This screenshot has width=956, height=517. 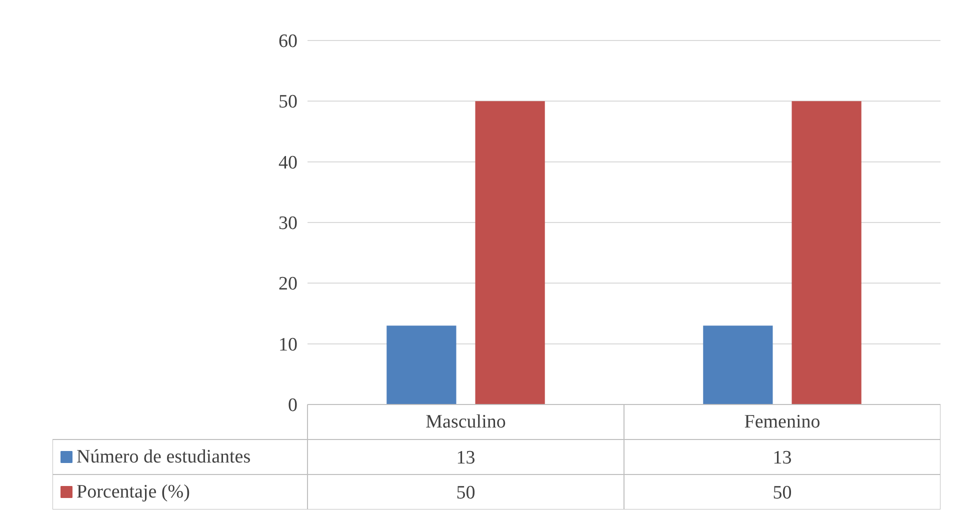 What do you see at coordinates (288, 345) in the screenshot?
I see `y-tick-label: 10` at bounding box center [288, 345].